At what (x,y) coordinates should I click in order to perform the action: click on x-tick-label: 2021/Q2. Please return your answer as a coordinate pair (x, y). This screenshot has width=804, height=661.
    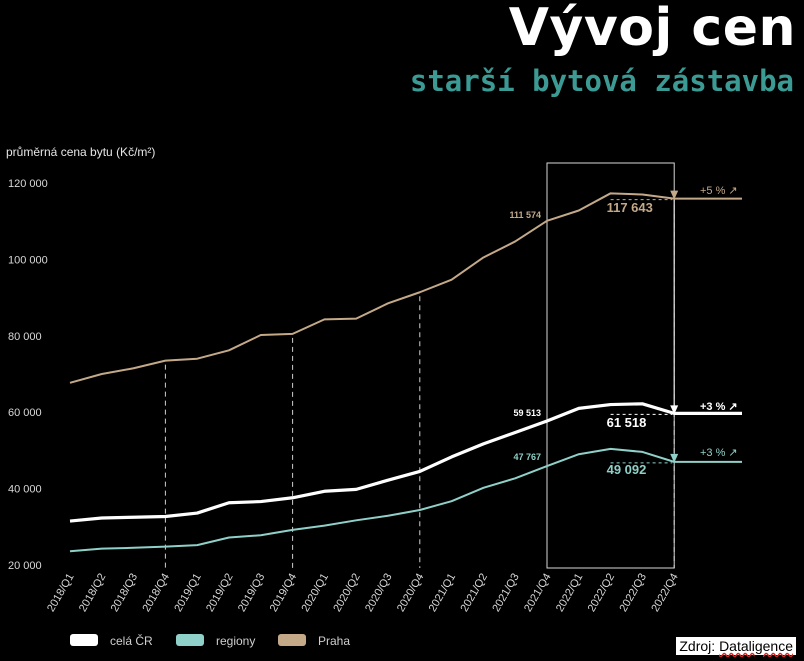
    Looking at the image, I should click on (474, 593).